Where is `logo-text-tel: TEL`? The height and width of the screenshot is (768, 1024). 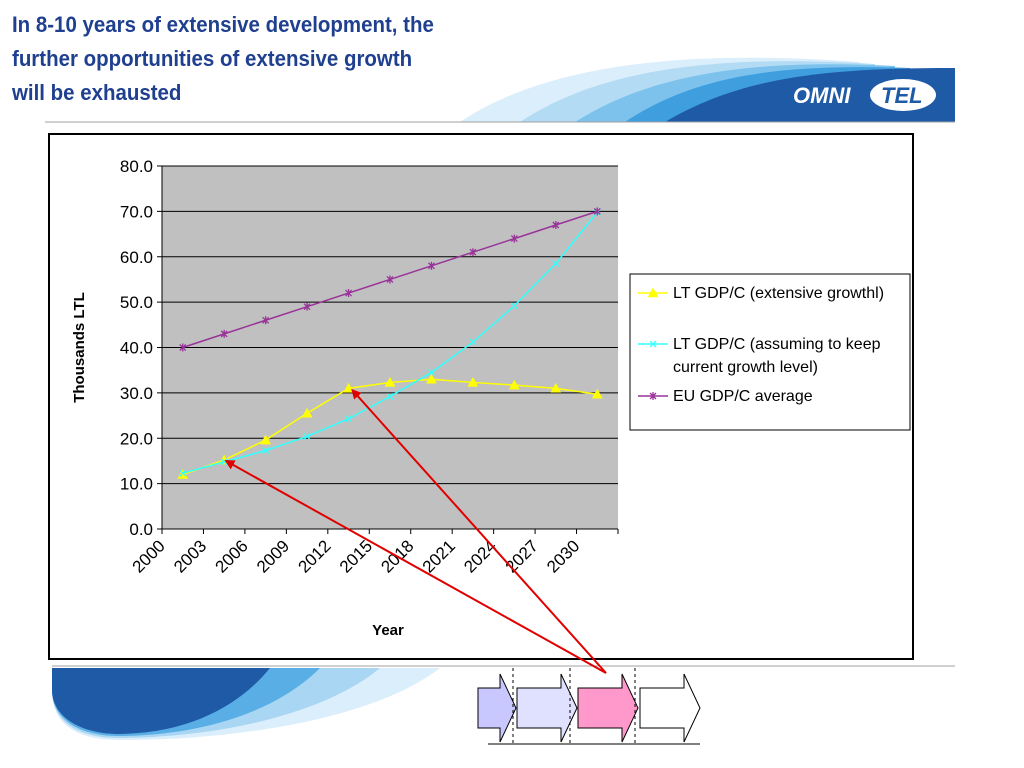 logo-text-tel: TEL is located at coordinates (902, 95).